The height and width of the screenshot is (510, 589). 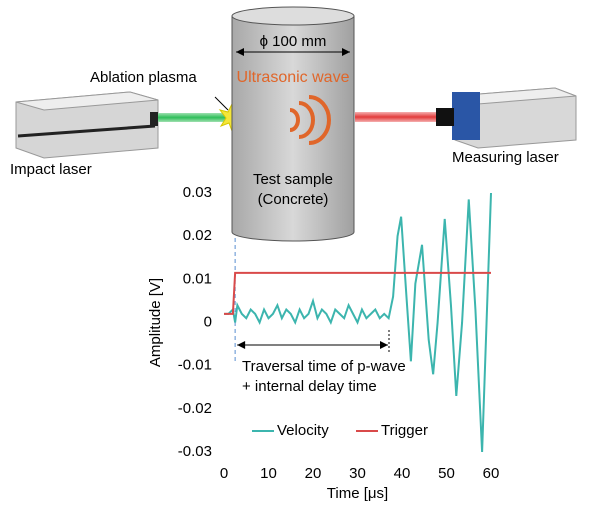 I want to click on legend-label: Trigger, so click(x=404, y=430).